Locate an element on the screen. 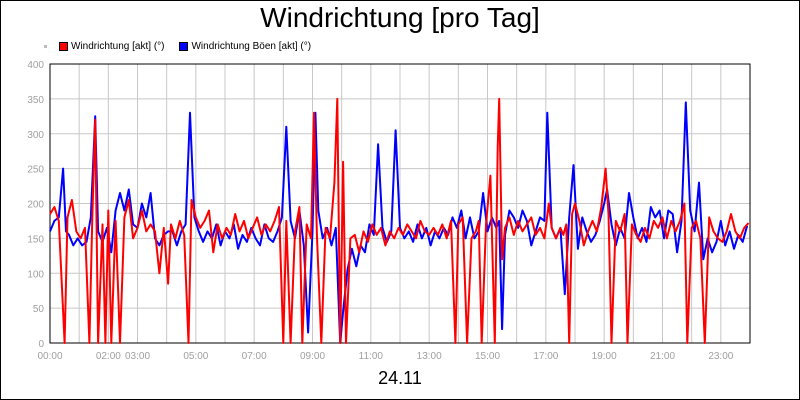 Image resolution: width=800 pixels, height=400 pixels. x-tick-label: 09:00 is located at coordinates (312, 356).